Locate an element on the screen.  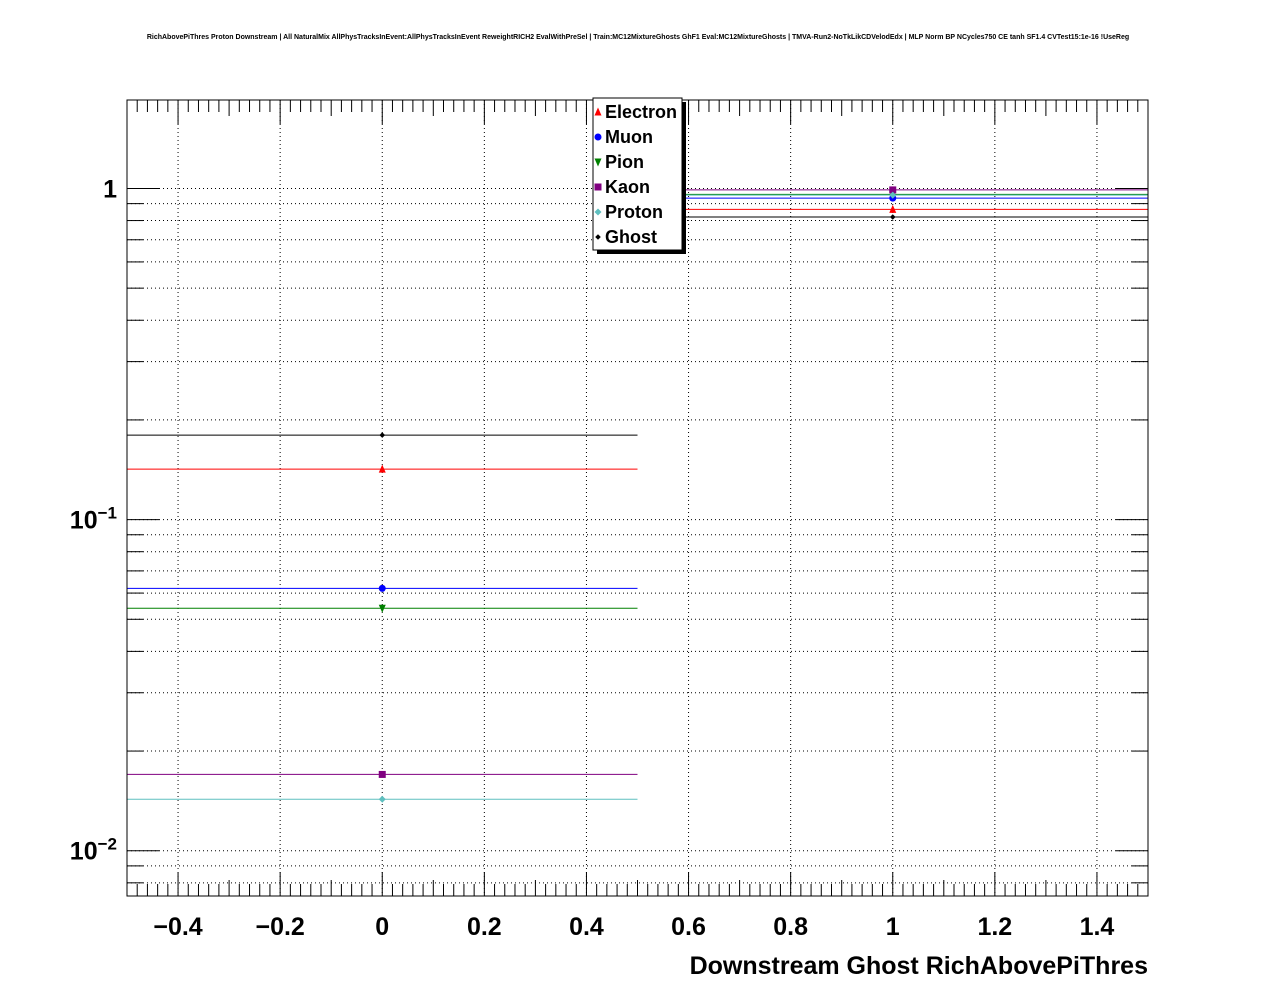
legend: Electron Muon Pion Kaon Proton Ghost is located at coordinates (639, 175).